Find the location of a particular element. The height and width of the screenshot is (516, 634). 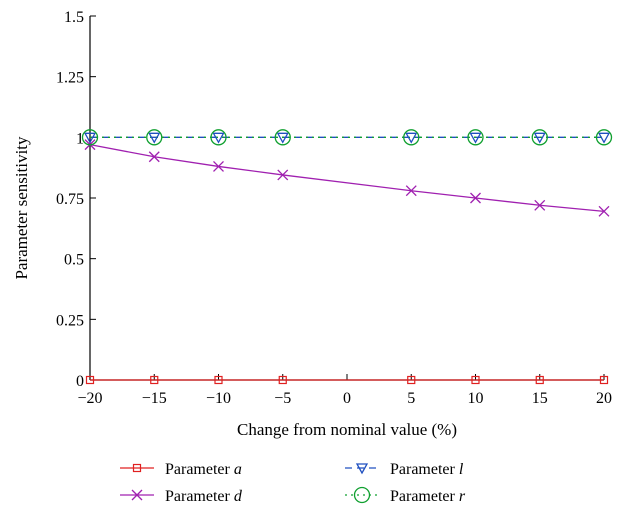

x-tick-label: 5 is located at coordinates (411, 398).